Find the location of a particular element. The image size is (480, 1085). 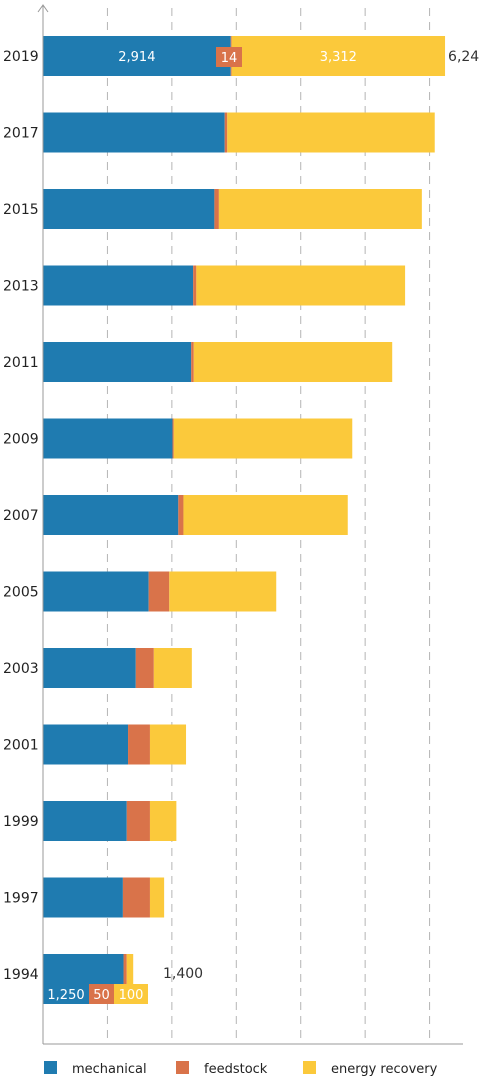

bar-energy-recovery-2003 is located at coordinates (172, 668).